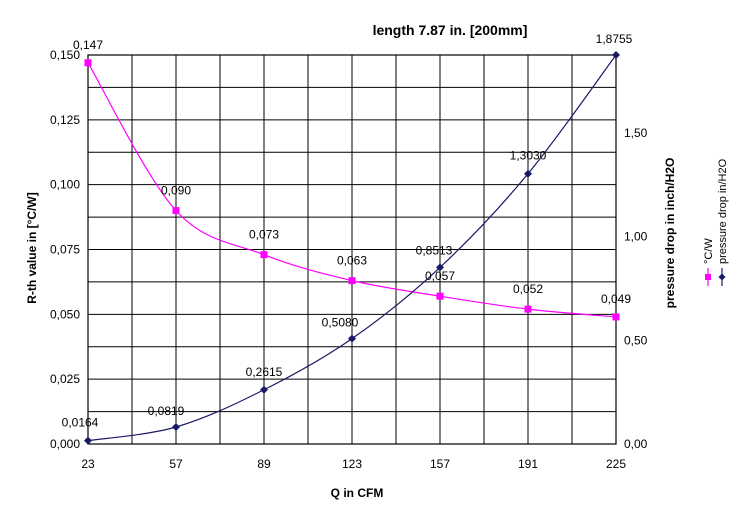  Describe the element at coordinates (614, 39) in the screenshot. I see `pressure-drop-data-label: 1,8755` at that location.